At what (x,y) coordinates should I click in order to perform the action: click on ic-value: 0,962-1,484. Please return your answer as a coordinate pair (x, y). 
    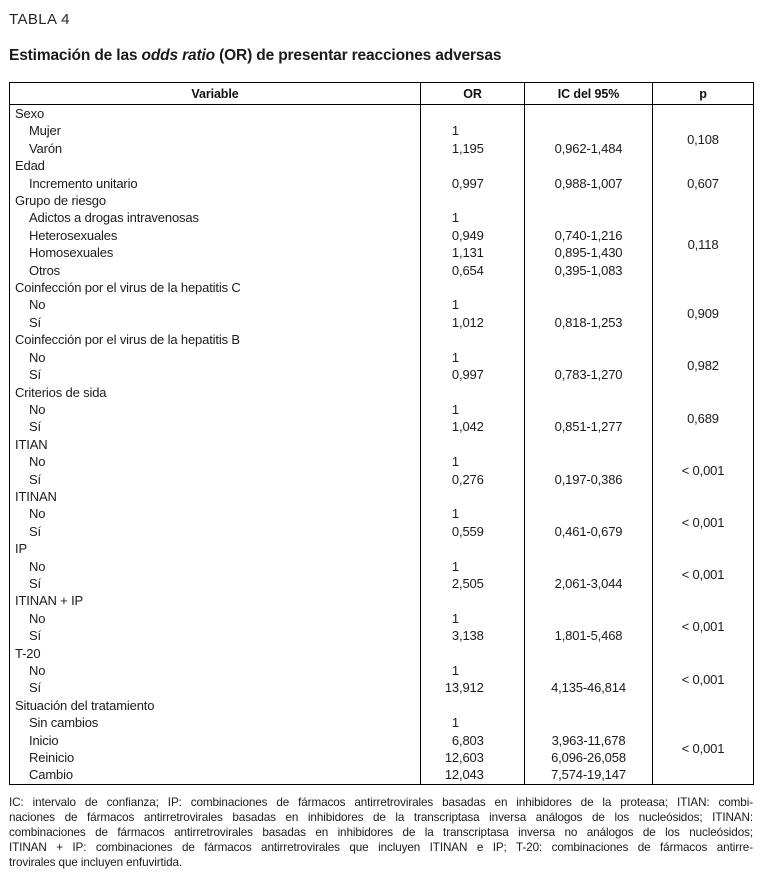
    Looking at the image, I should click on (588, 148).